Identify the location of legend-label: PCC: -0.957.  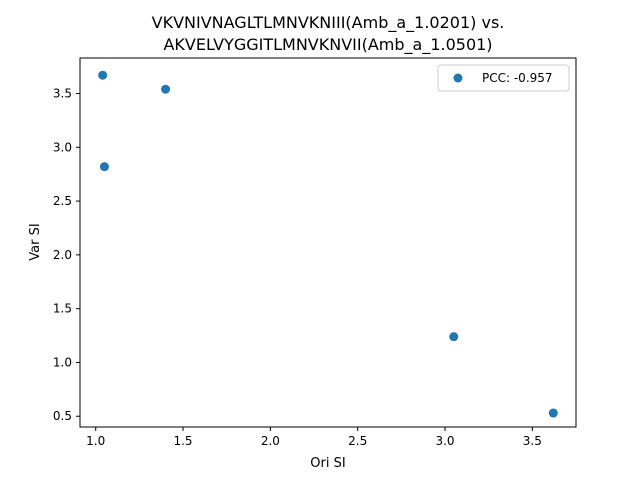
(517, 78).